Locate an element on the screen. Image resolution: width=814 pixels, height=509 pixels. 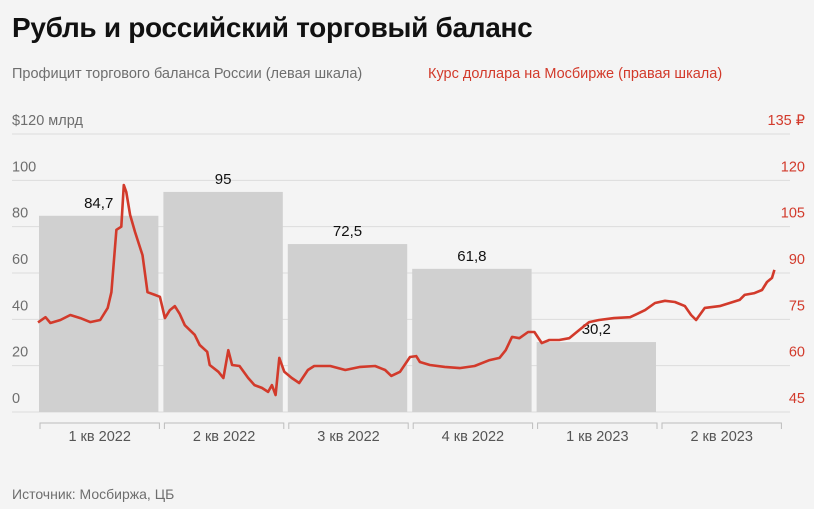
bar-value-label: 30,2 is located at coordinates (596, 329).